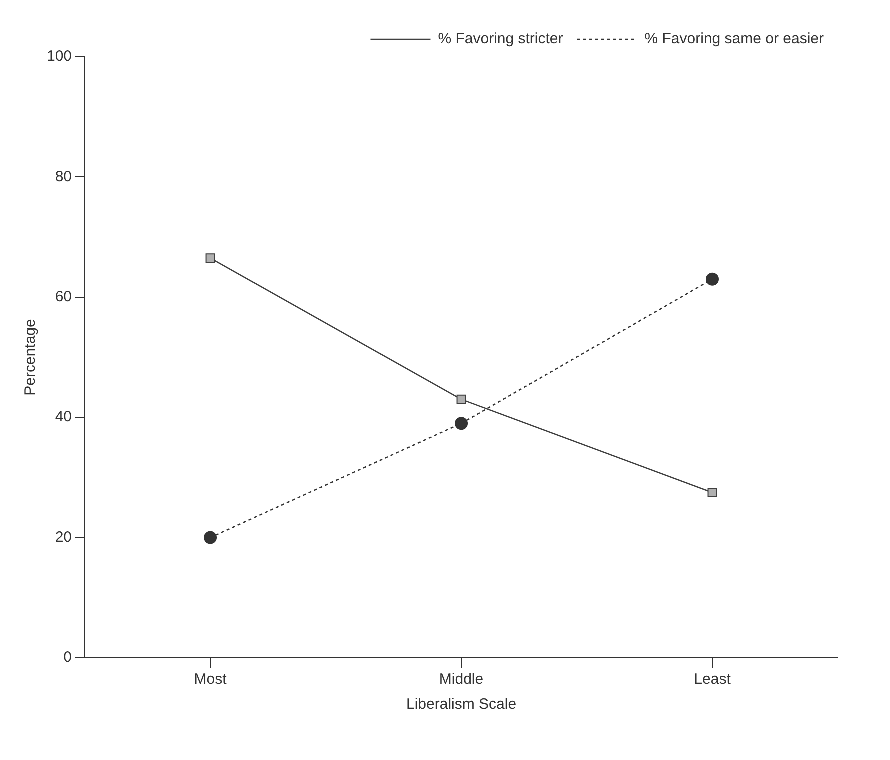 The height and width of the screenshot is (760, 890). What do you see at coordinates (461, 679) in the screenshot?
I see `x-tick-label: Middle` at bounding box center [461, 679].